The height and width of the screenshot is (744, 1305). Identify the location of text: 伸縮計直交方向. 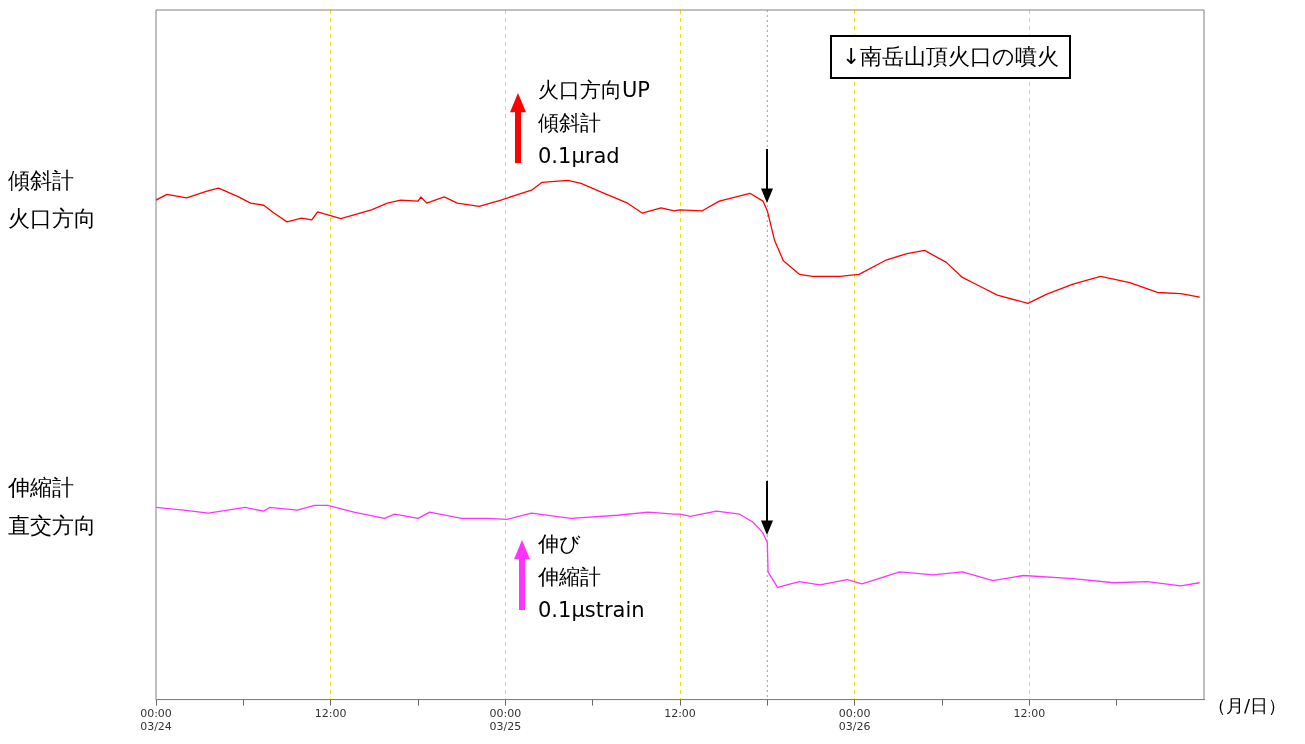
(52, 507).